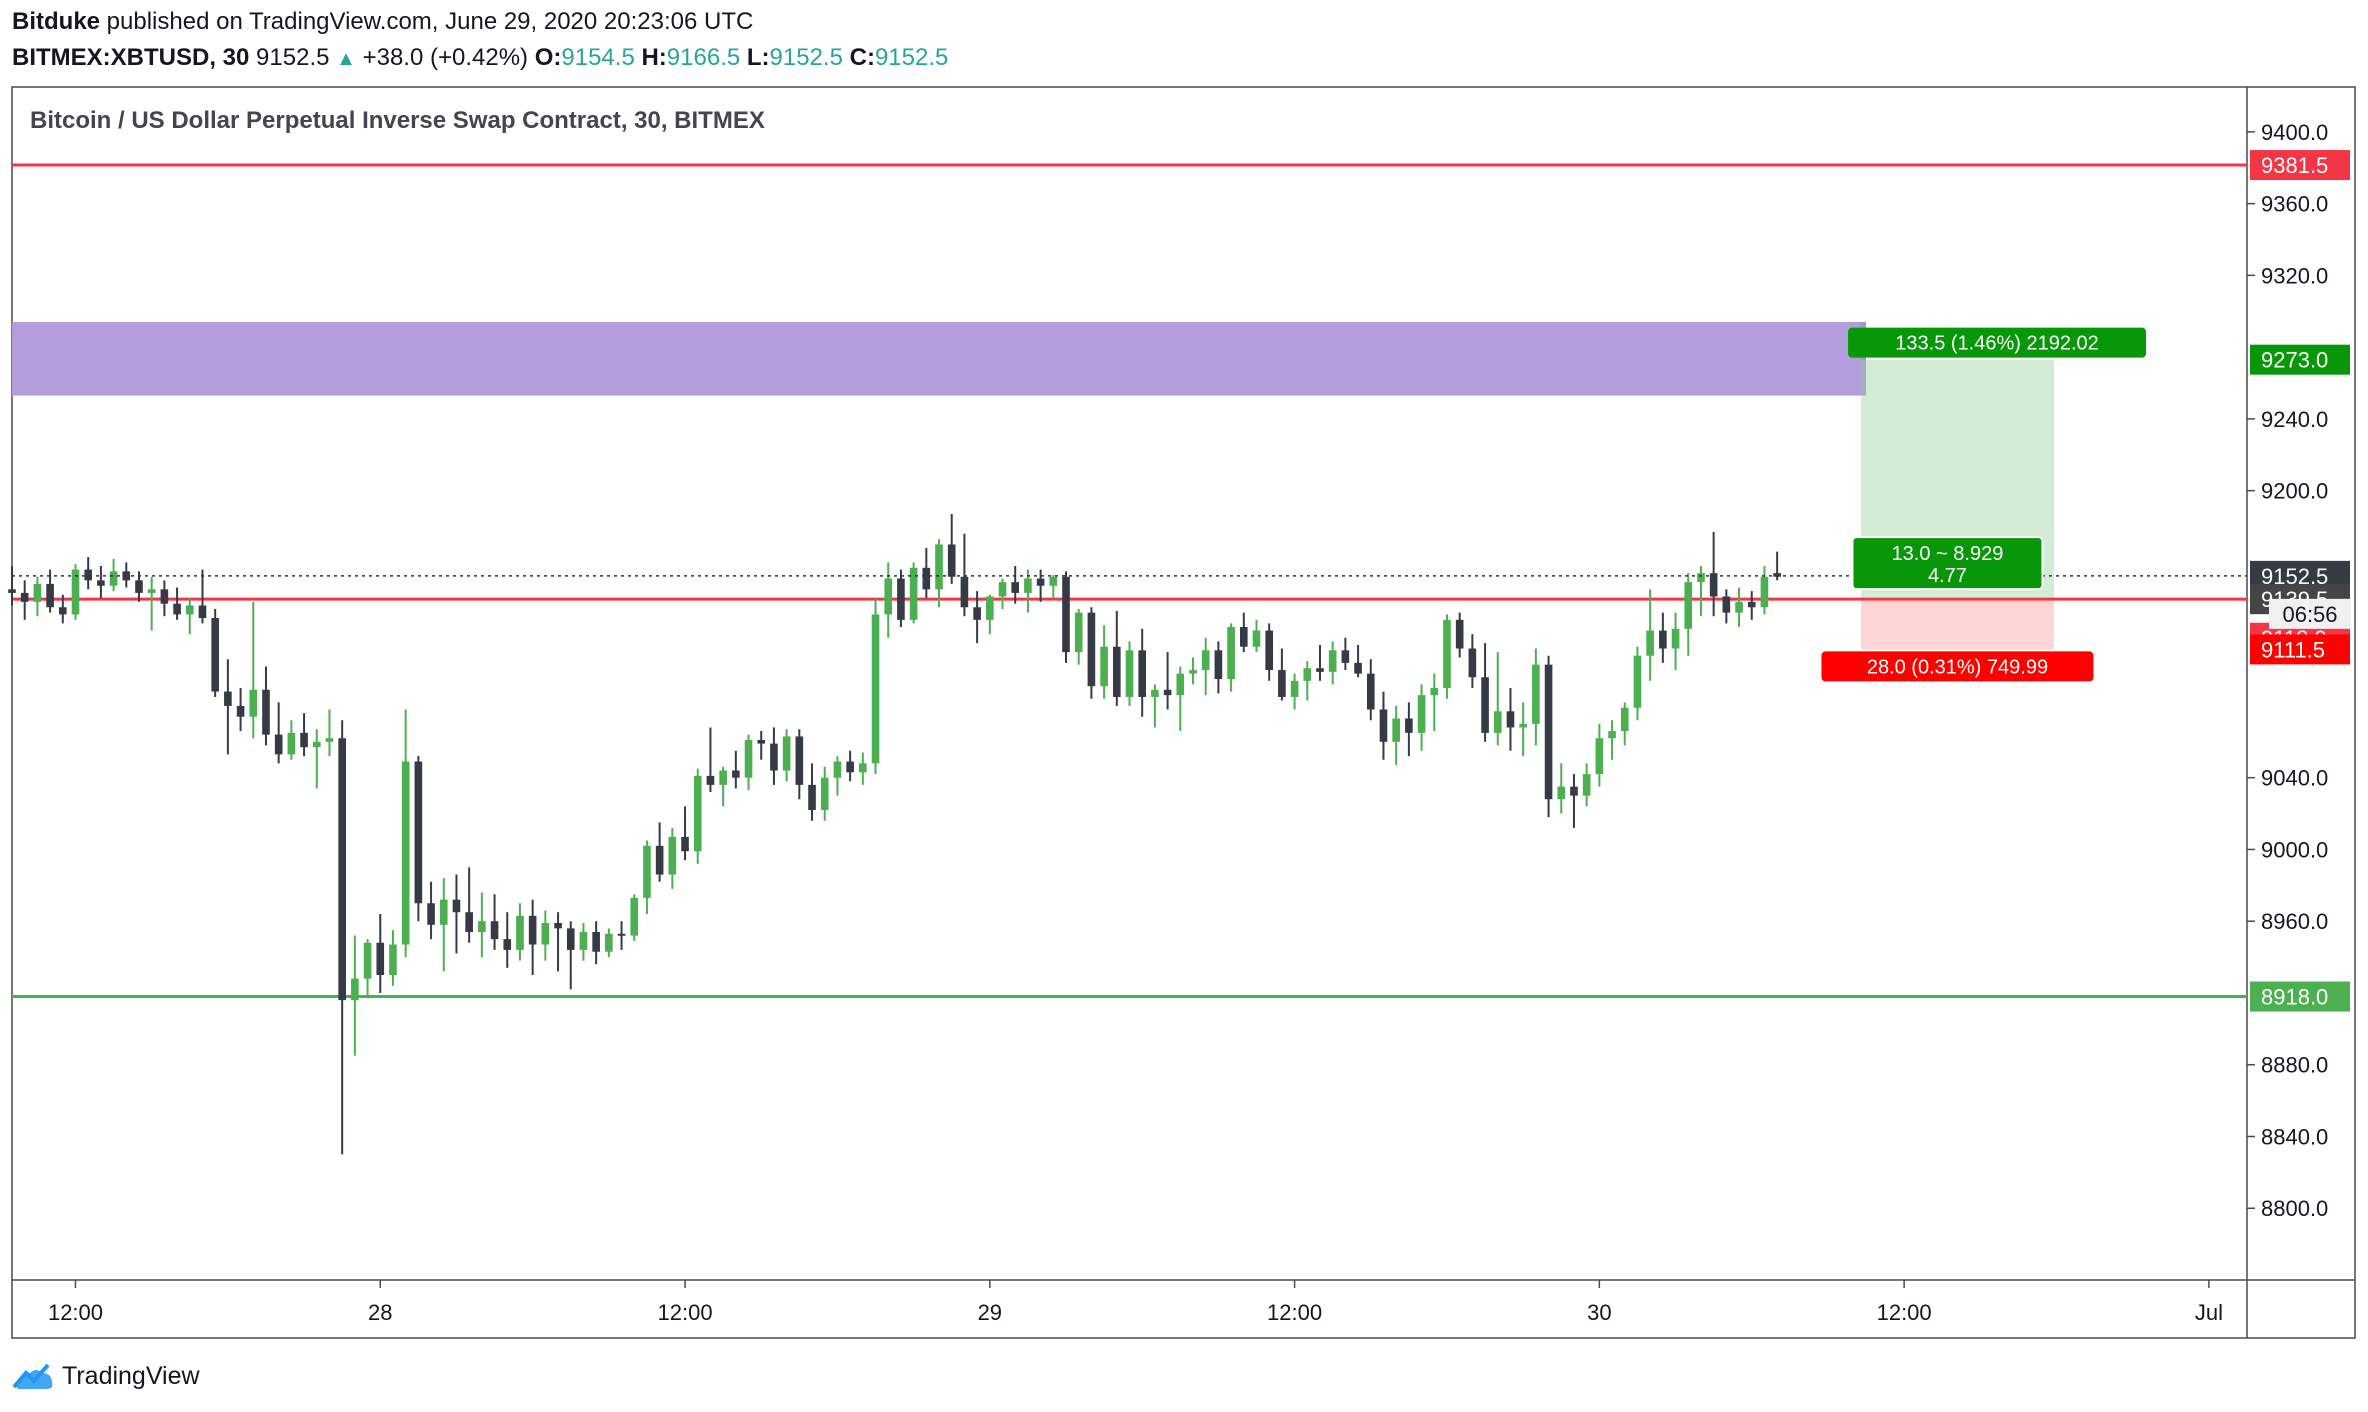 This screenshot has width=2368, height=1412. I want to click on price-axis-label, so click(2300, 649).